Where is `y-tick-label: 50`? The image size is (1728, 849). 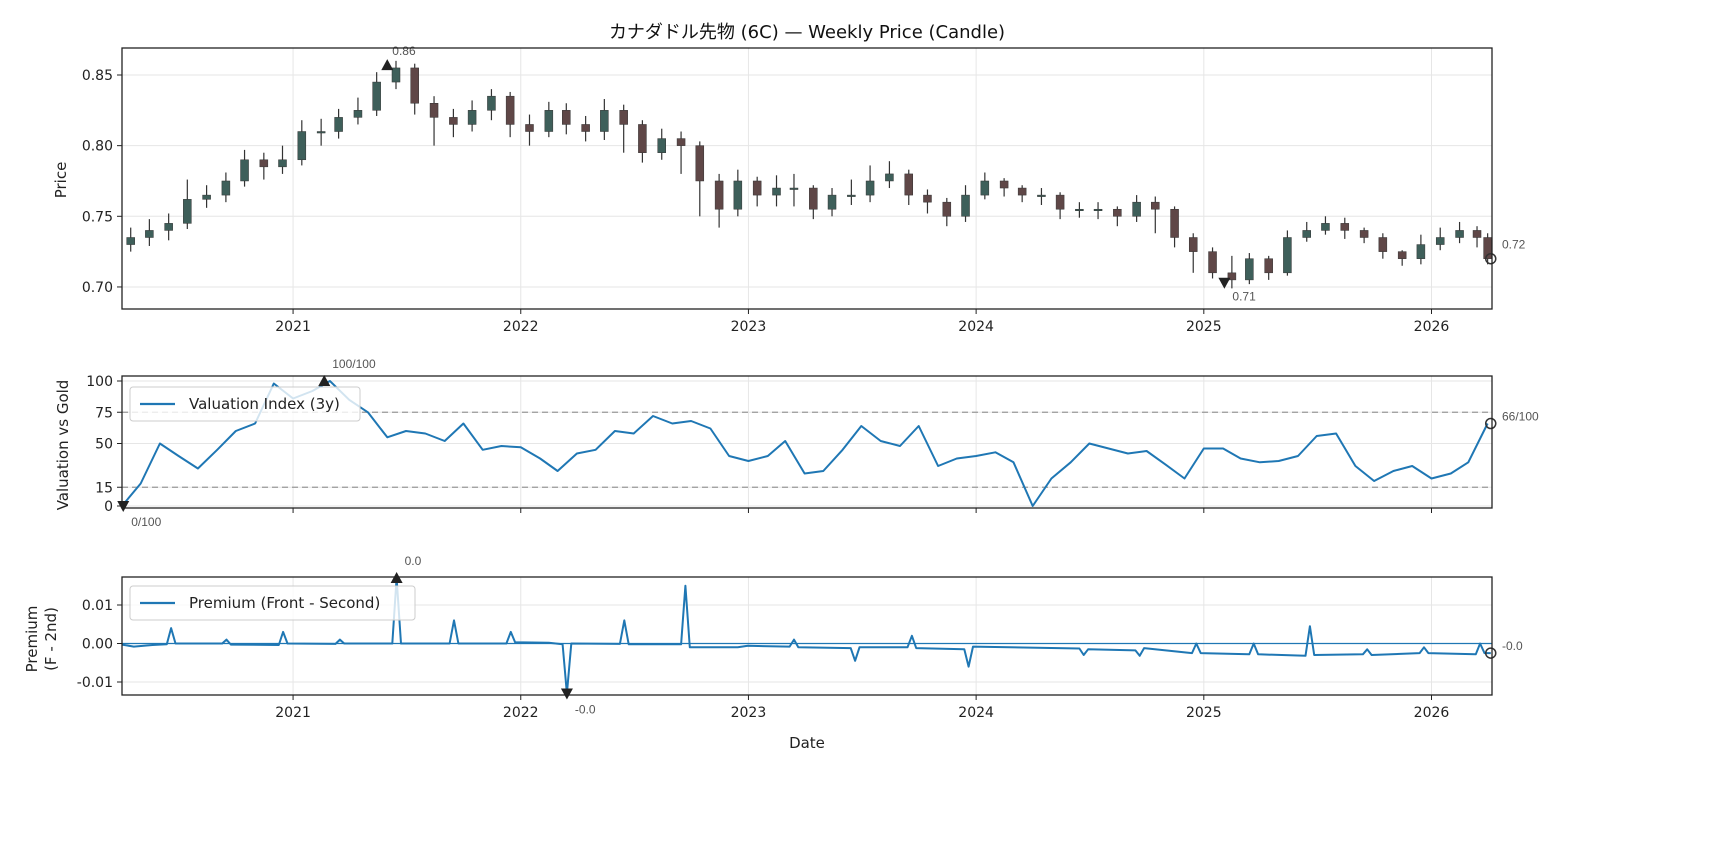 y-tick-label: 50 is located at coordinates (104, 445).